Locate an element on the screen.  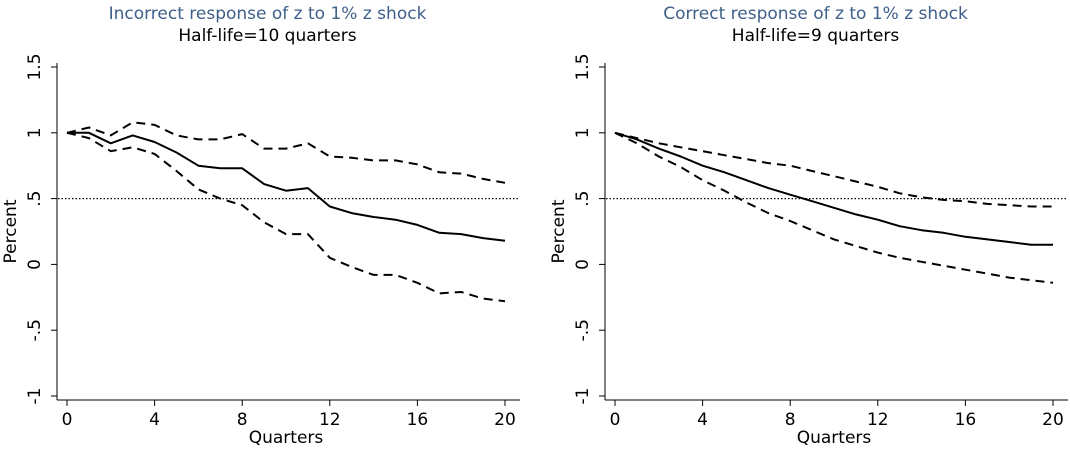
chart-title: Correct response of z to 1% z shock is located at coordinates (815, 14).